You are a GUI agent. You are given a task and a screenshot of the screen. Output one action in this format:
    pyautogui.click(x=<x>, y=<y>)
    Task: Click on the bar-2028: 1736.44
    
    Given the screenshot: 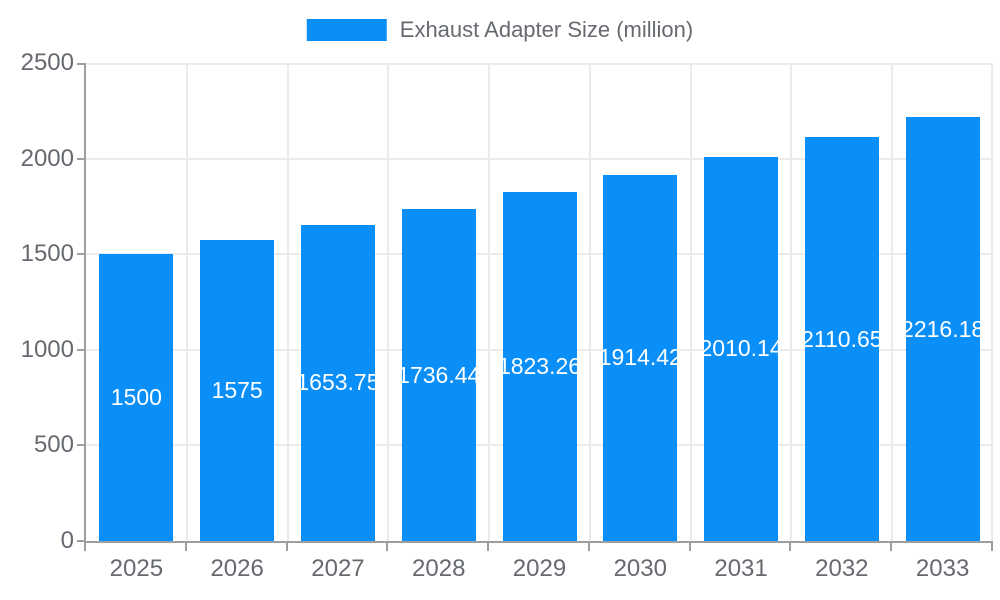 What is the action you would take?
    pyautogui.click(x=438, y=375)
    